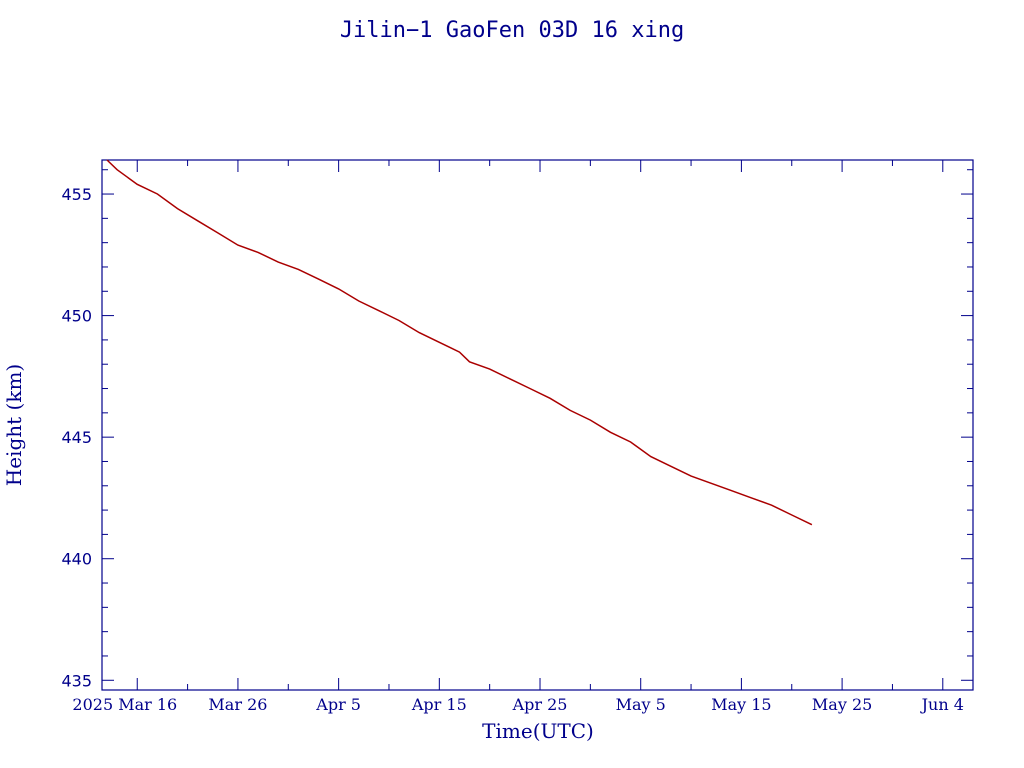 This screenshot has height=768, width=1024. I want to click on x-tick-label: 2025 Mar 16, so click(124, 704).